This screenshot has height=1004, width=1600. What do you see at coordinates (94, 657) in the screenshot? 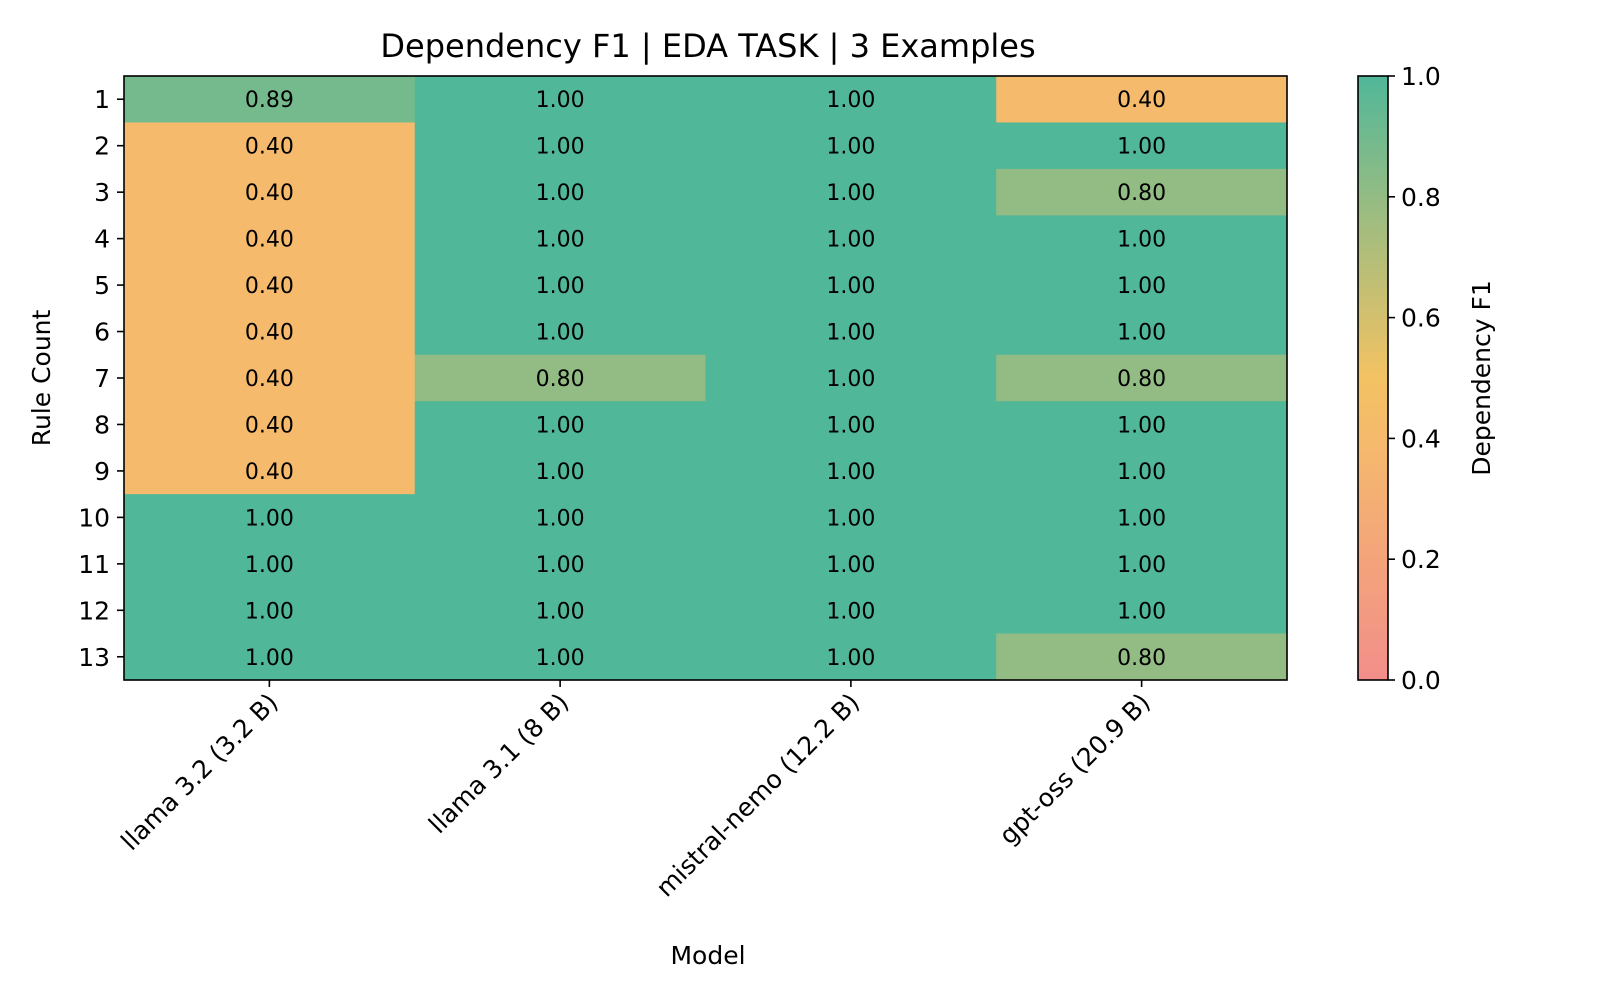
I see `y-tick-label: 13` at bounding box center [94, 657].